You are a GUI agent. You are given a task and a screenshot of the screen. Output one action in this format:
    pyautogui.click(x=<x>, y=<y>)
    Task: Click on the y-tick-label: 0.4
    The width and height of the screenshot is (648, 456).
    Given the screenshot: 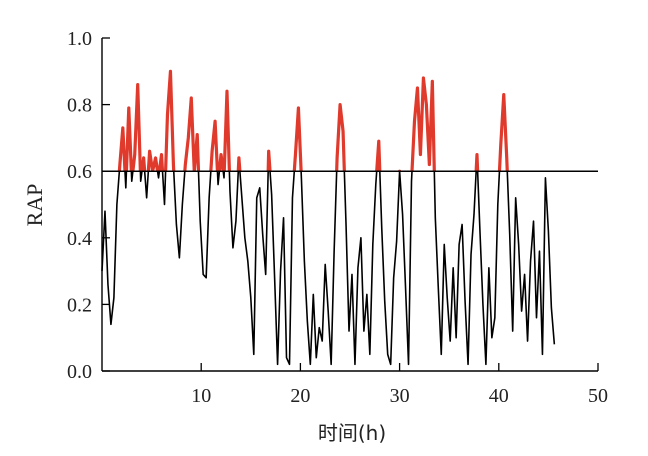 What is the action you would take?
    pyautogui.click(x=79, y=239)
    